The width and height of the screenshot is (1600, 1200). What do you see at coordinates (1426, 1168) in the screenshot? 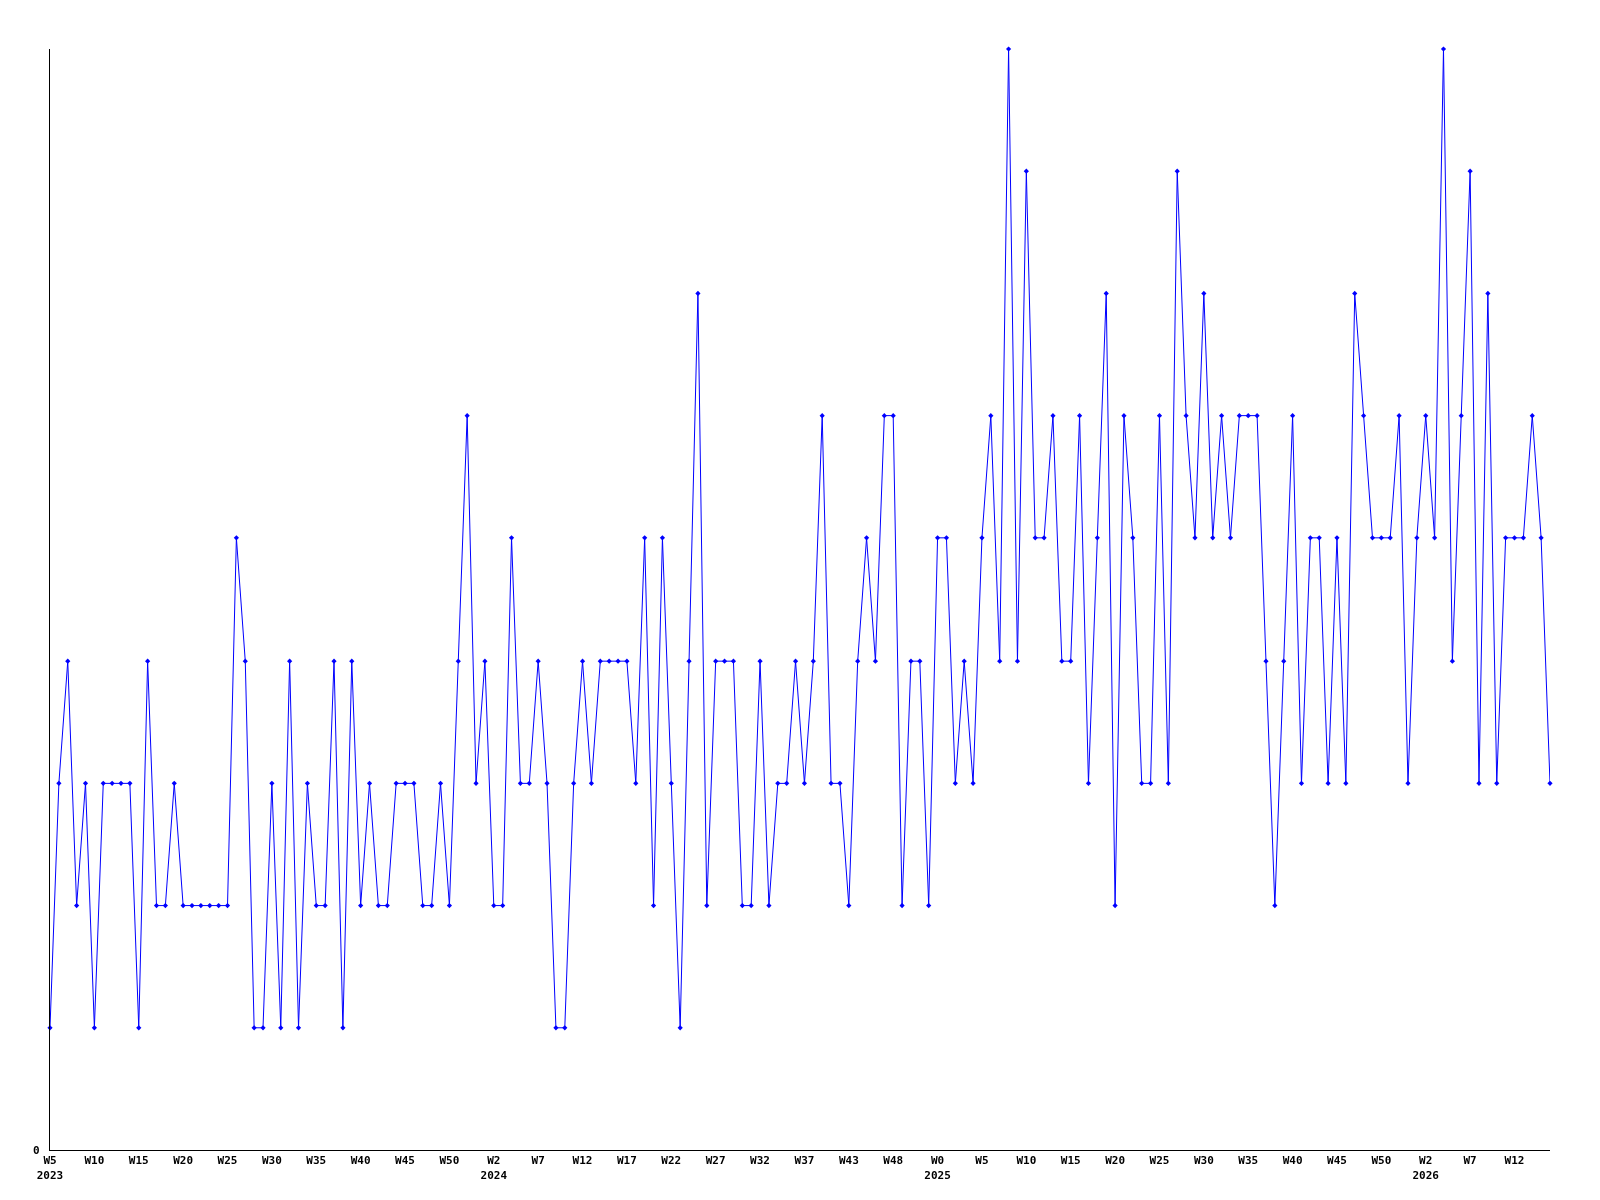
I see `x-tick-label: W2 2026` at bounding box center [1426, 1168].